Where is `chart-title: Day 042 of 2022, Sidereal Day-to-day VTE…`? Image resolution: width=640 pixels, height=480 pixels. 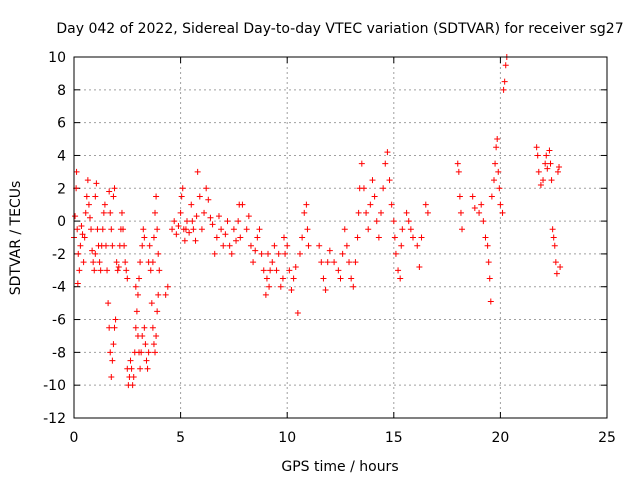
chart-title: Day 042 of 2022, Sidereal Day-to-day VTE… is located at coordinates (339, 29).